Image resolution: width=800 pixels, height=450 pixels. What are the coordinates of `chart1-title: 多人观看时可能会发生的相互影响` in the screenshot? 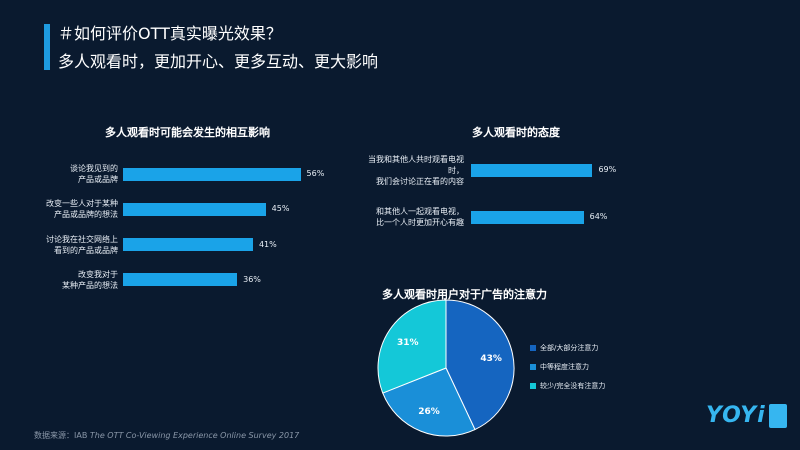 It's located at (187, 132).